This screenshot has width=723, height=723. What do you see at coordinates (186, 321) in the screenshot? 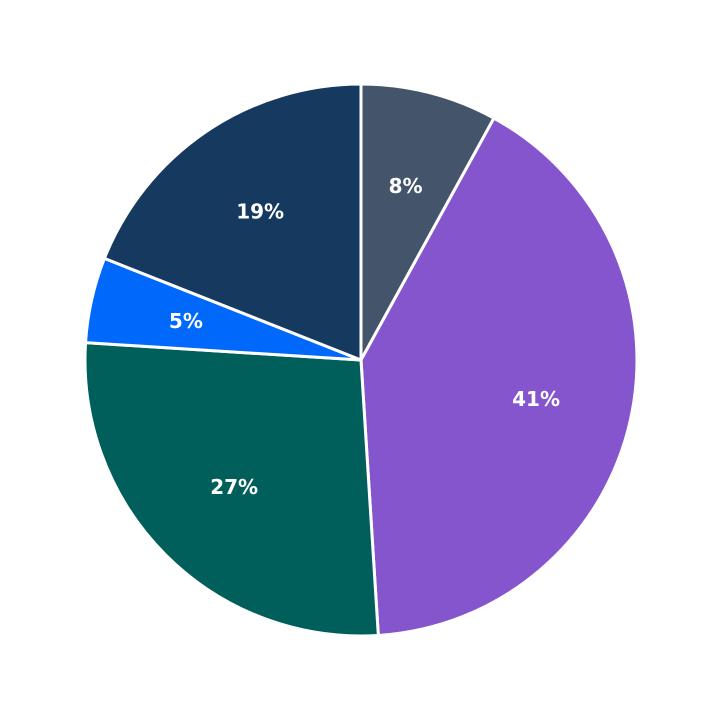
I see `pie-slice-label-5pct: 5%` at bounding box center [186, 321].